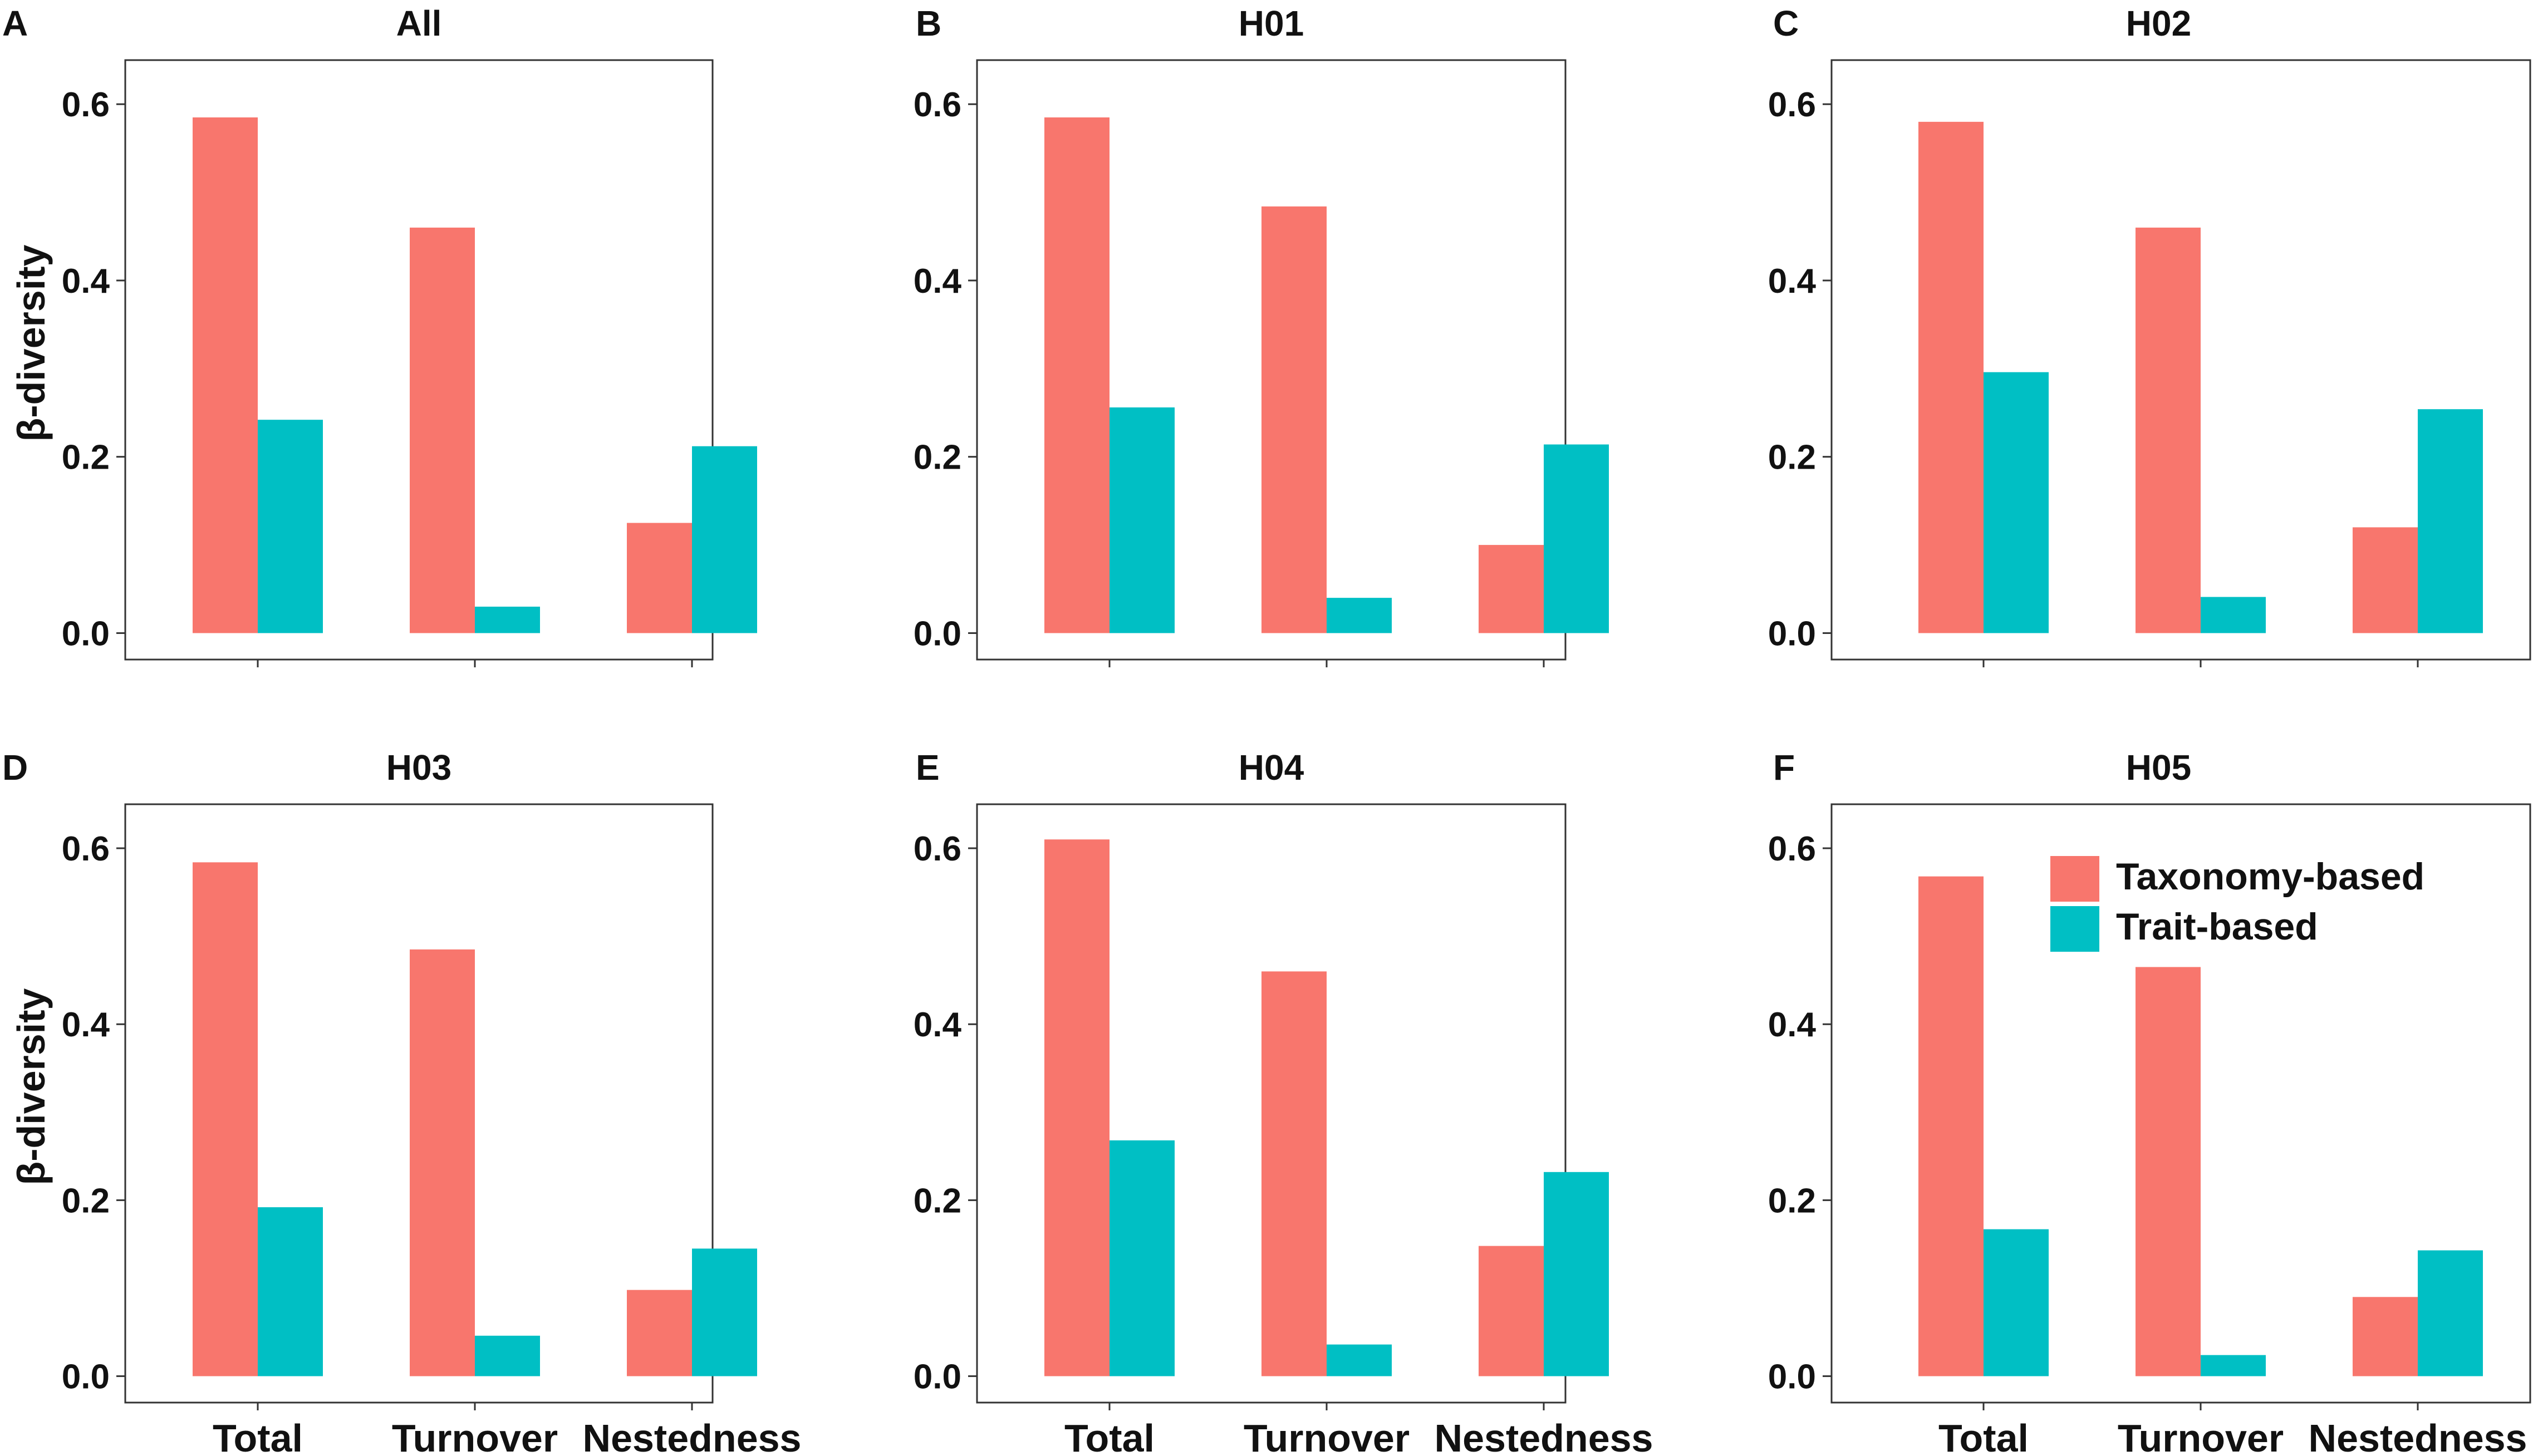  Describe the element at coordinates (1271, 23) in the screenshot. I see `panel-title: H01` at that location.